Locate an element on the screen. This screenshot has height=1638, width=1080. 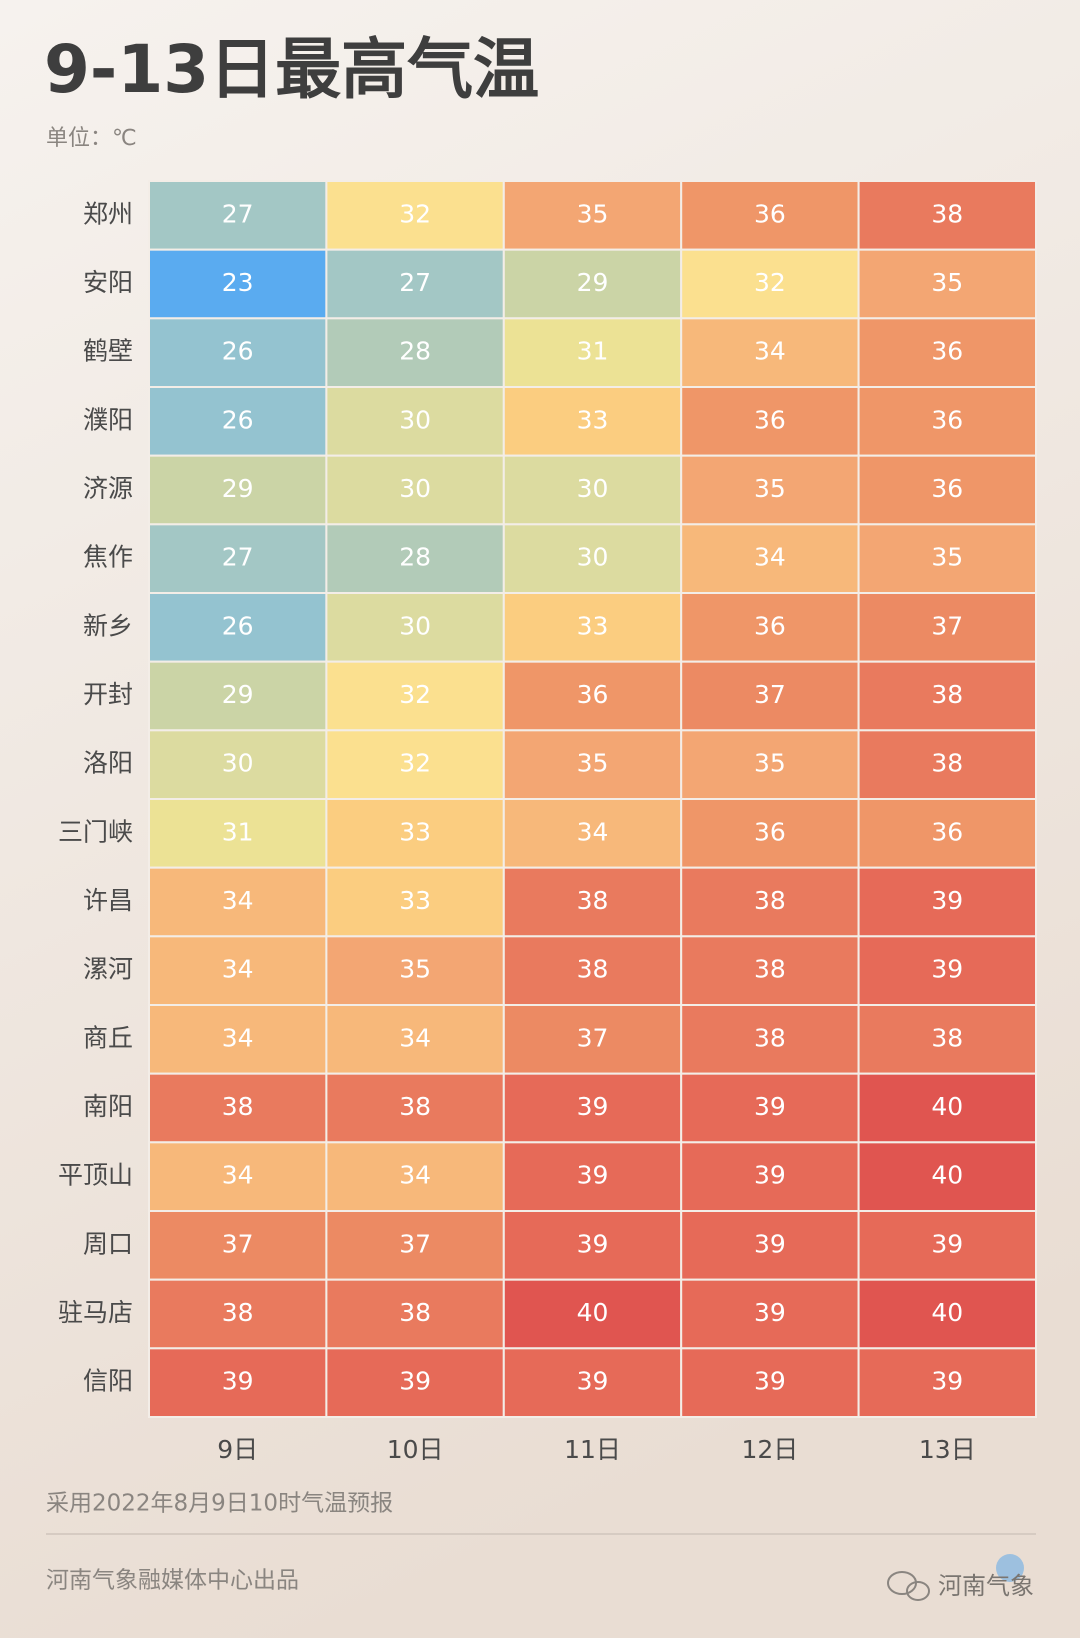
cell-label: 23 is located at coordinates (238, 282).